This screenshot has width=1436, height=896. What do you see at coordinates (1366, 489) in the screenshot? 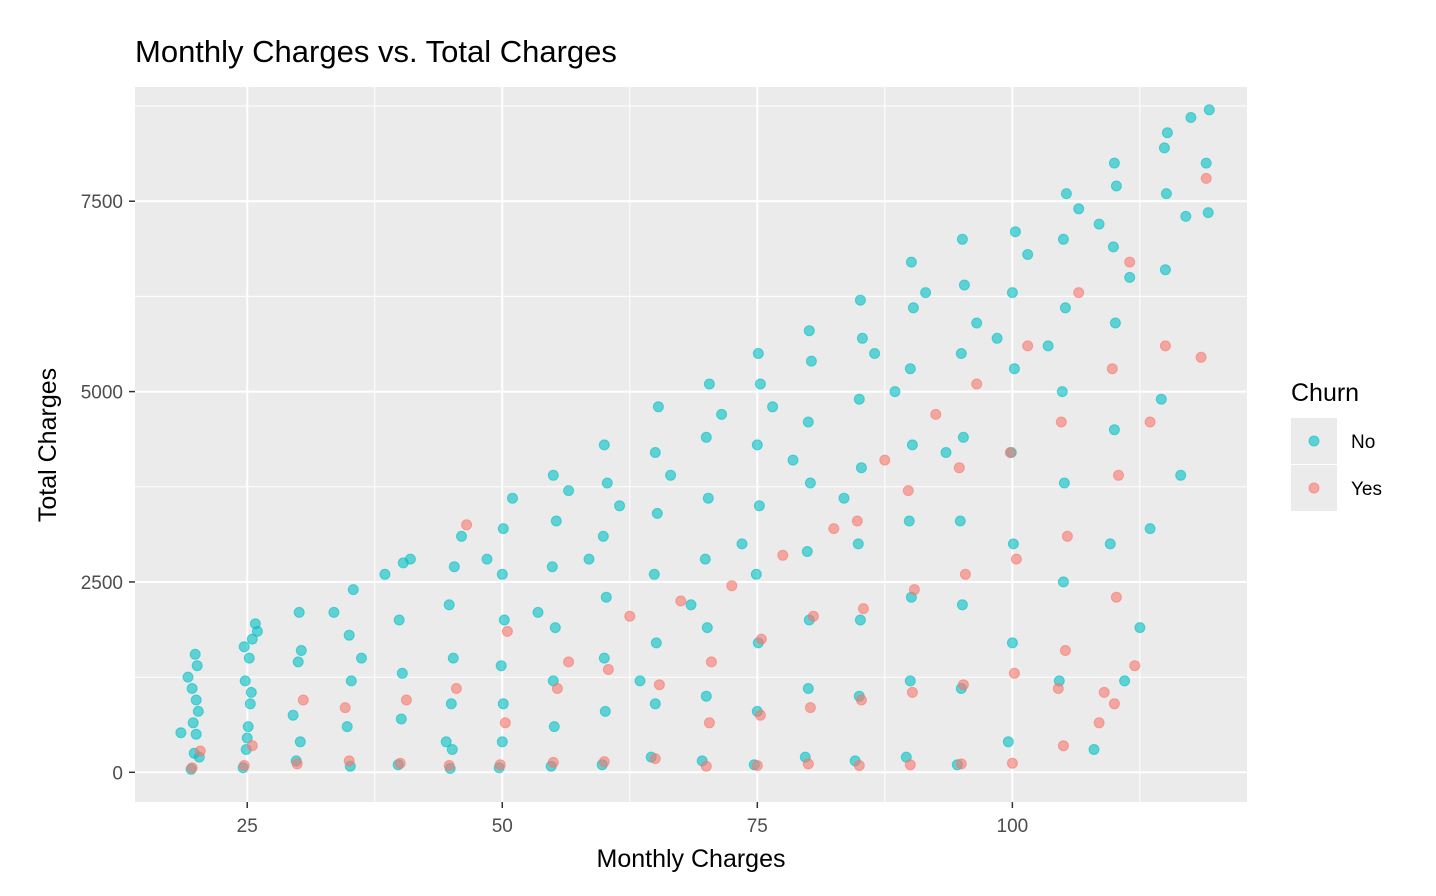
I see `legend-label-yes: Yes` at bounding box center [1366, 489].